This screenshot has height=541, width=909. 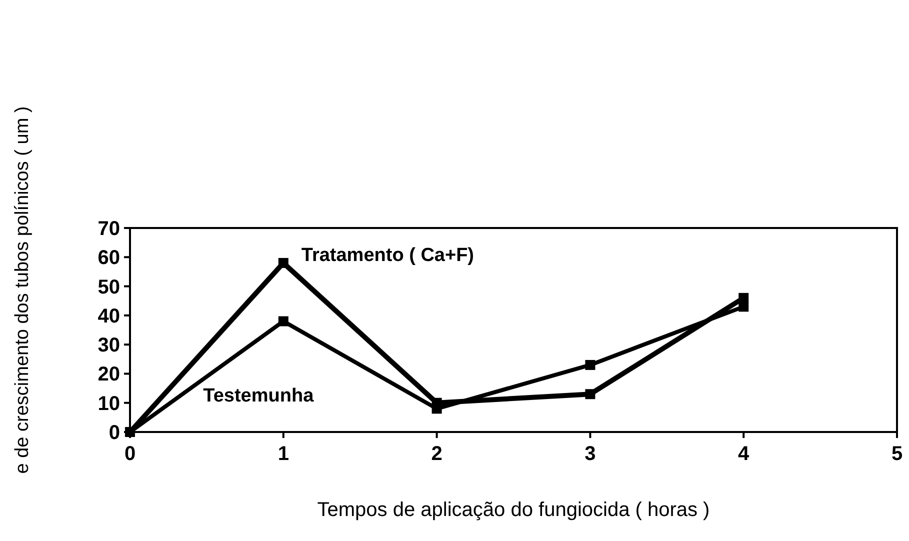 What do you see at coordinates (109, 316) in the screenshot?
I see `y-tick-label: 40` at bounding box center [109, 316].